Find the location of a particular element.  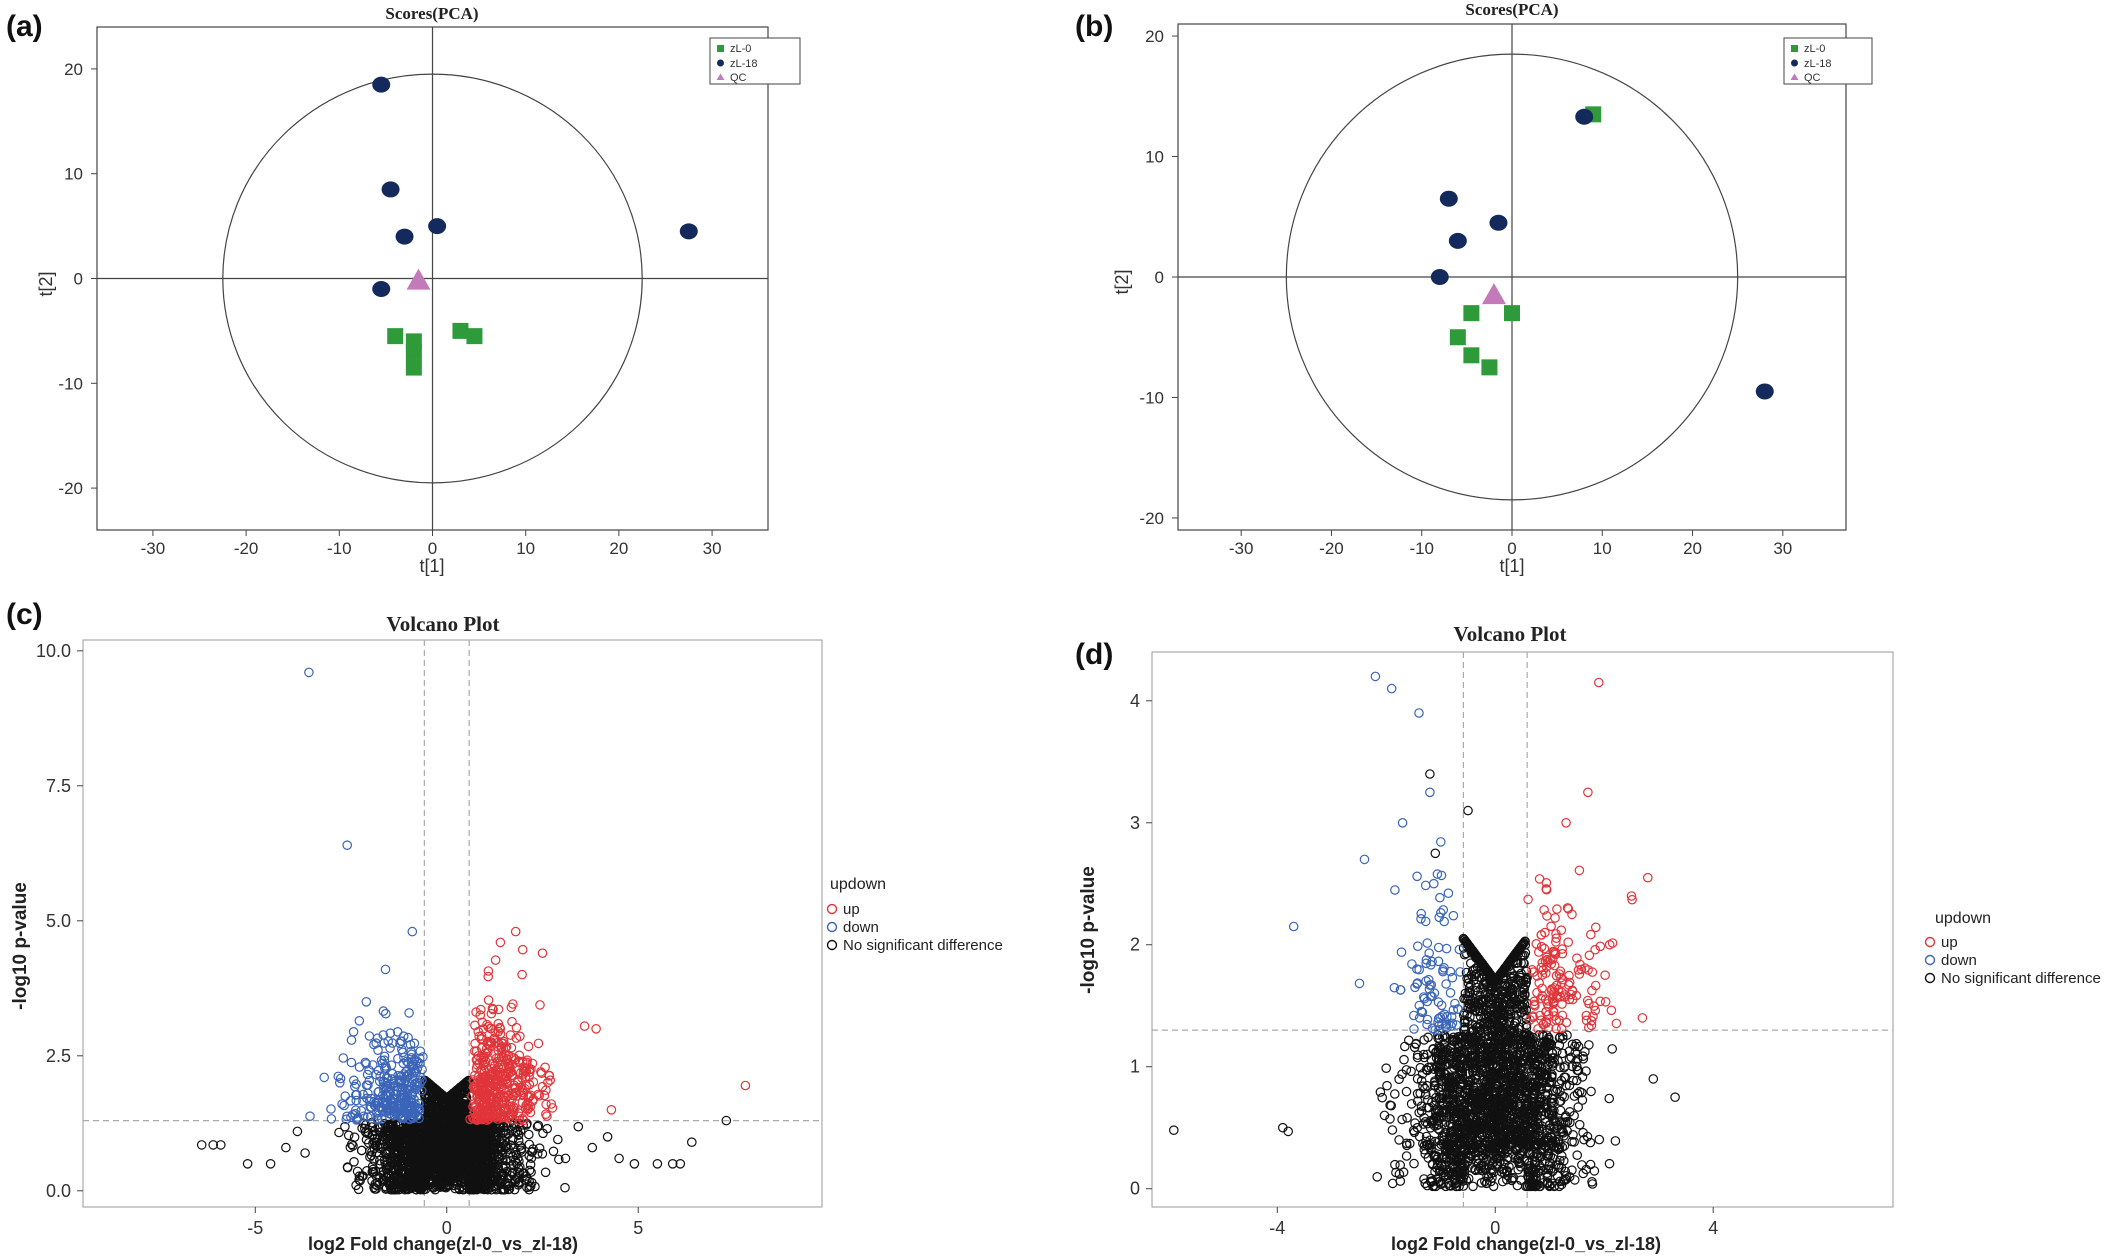

legend-label: down is located at coordinates (861, 927).